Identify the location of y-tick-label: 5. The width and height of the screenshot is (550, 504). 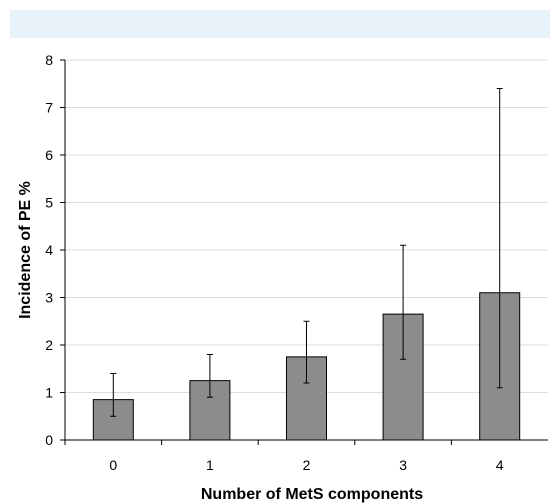
(49, 203).